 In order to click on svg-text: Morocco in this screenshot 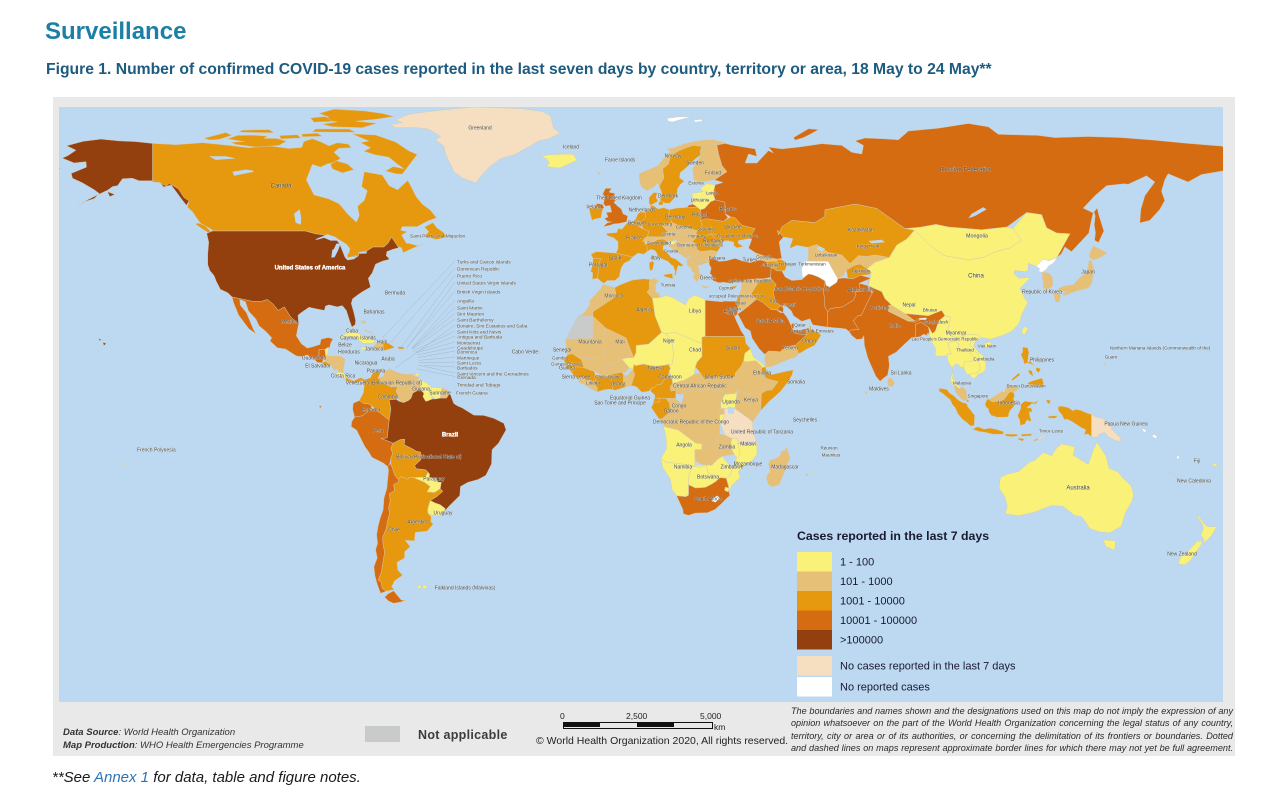, I will do `click(613, 297)`.